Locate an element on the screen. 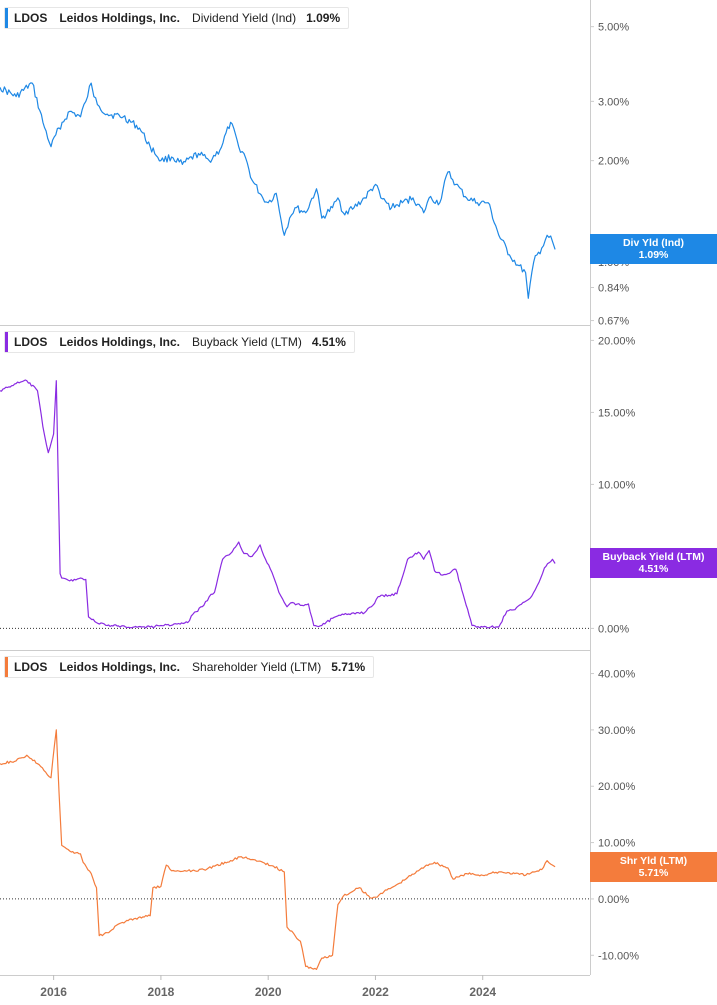  flag-value: 4.51% is located at coordinates (653, 569).